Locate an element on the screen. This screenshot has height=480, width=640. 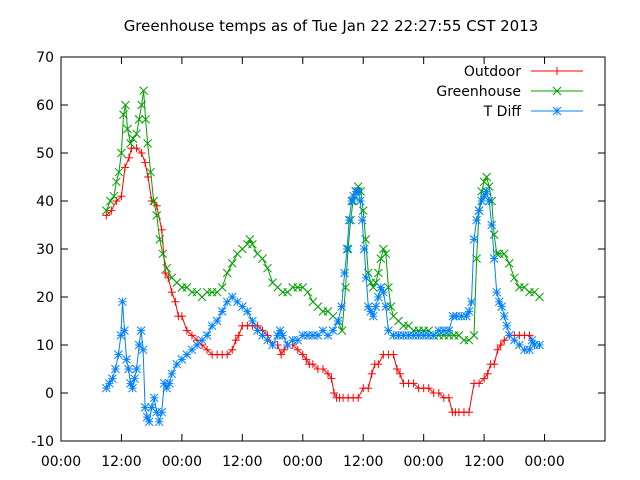
legend-item-greenhouse: Greenhouse is located at coordinates (509, 92).